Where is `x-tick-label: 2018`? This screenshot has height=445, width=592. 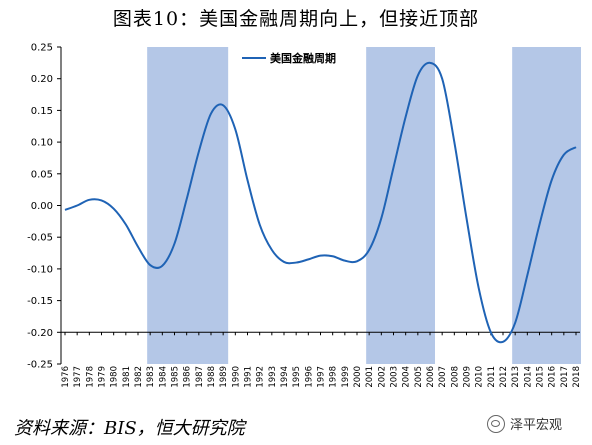 x-tick-label: 2018 is located at coordinates (577, 377).